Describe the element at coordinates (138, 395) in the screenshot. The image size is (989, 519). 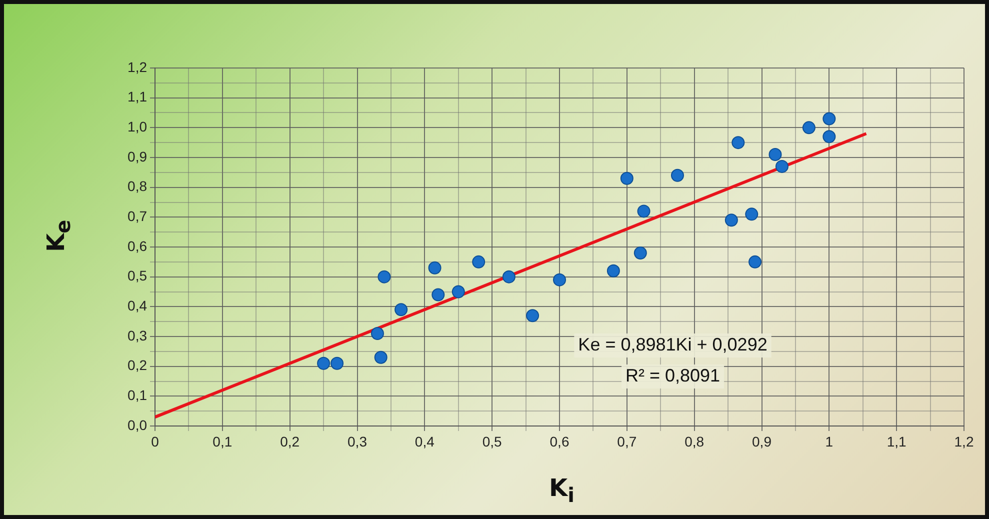
I see `y-tick-label: 0,1` at that location.